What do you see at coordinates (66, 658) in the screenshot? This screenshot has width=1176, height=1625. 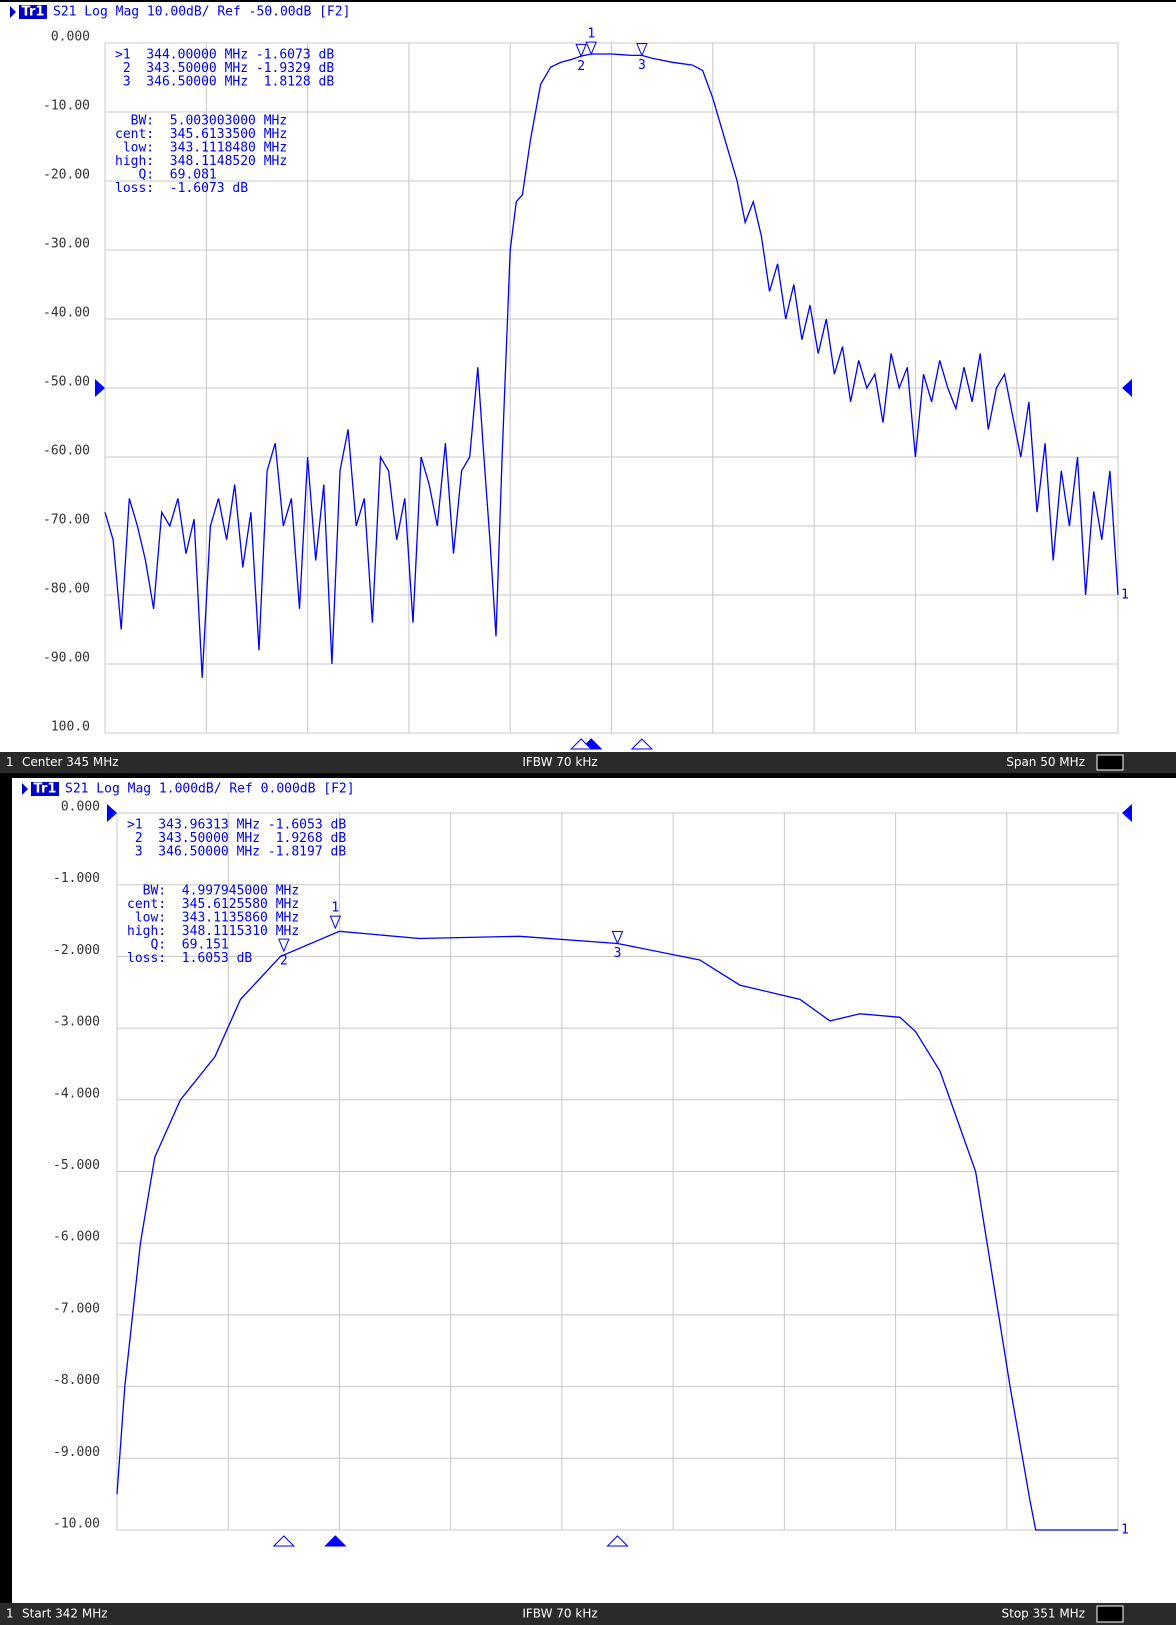 I see `y-tick-label: -90.00` at bounding box center [66, 658].